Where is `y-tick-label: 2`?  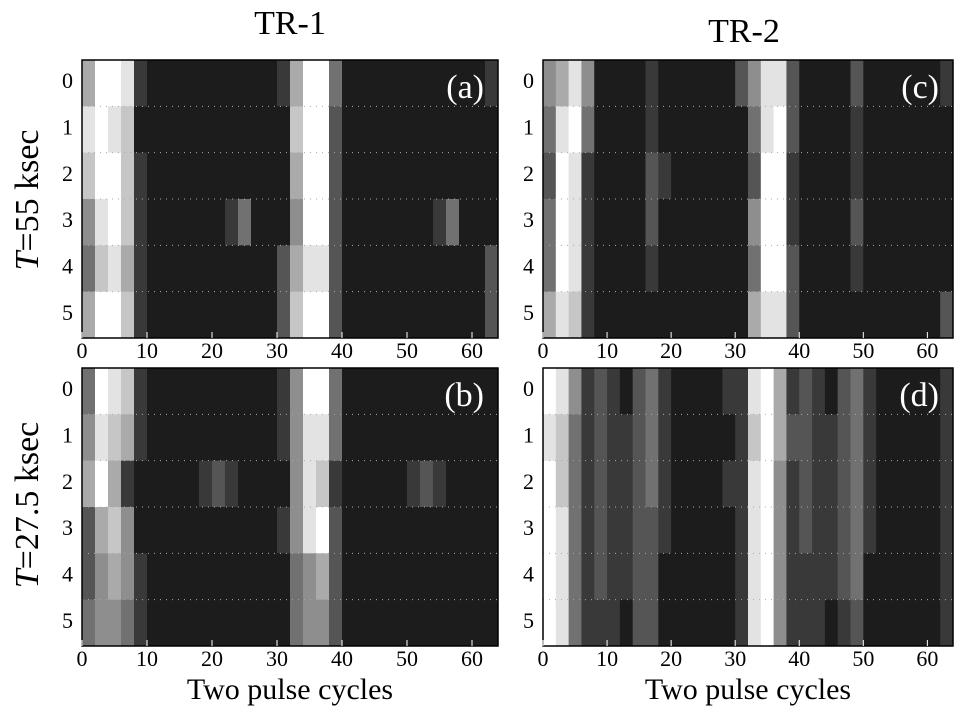 y-tick-label: 2 is located at coordinates (67, 173).